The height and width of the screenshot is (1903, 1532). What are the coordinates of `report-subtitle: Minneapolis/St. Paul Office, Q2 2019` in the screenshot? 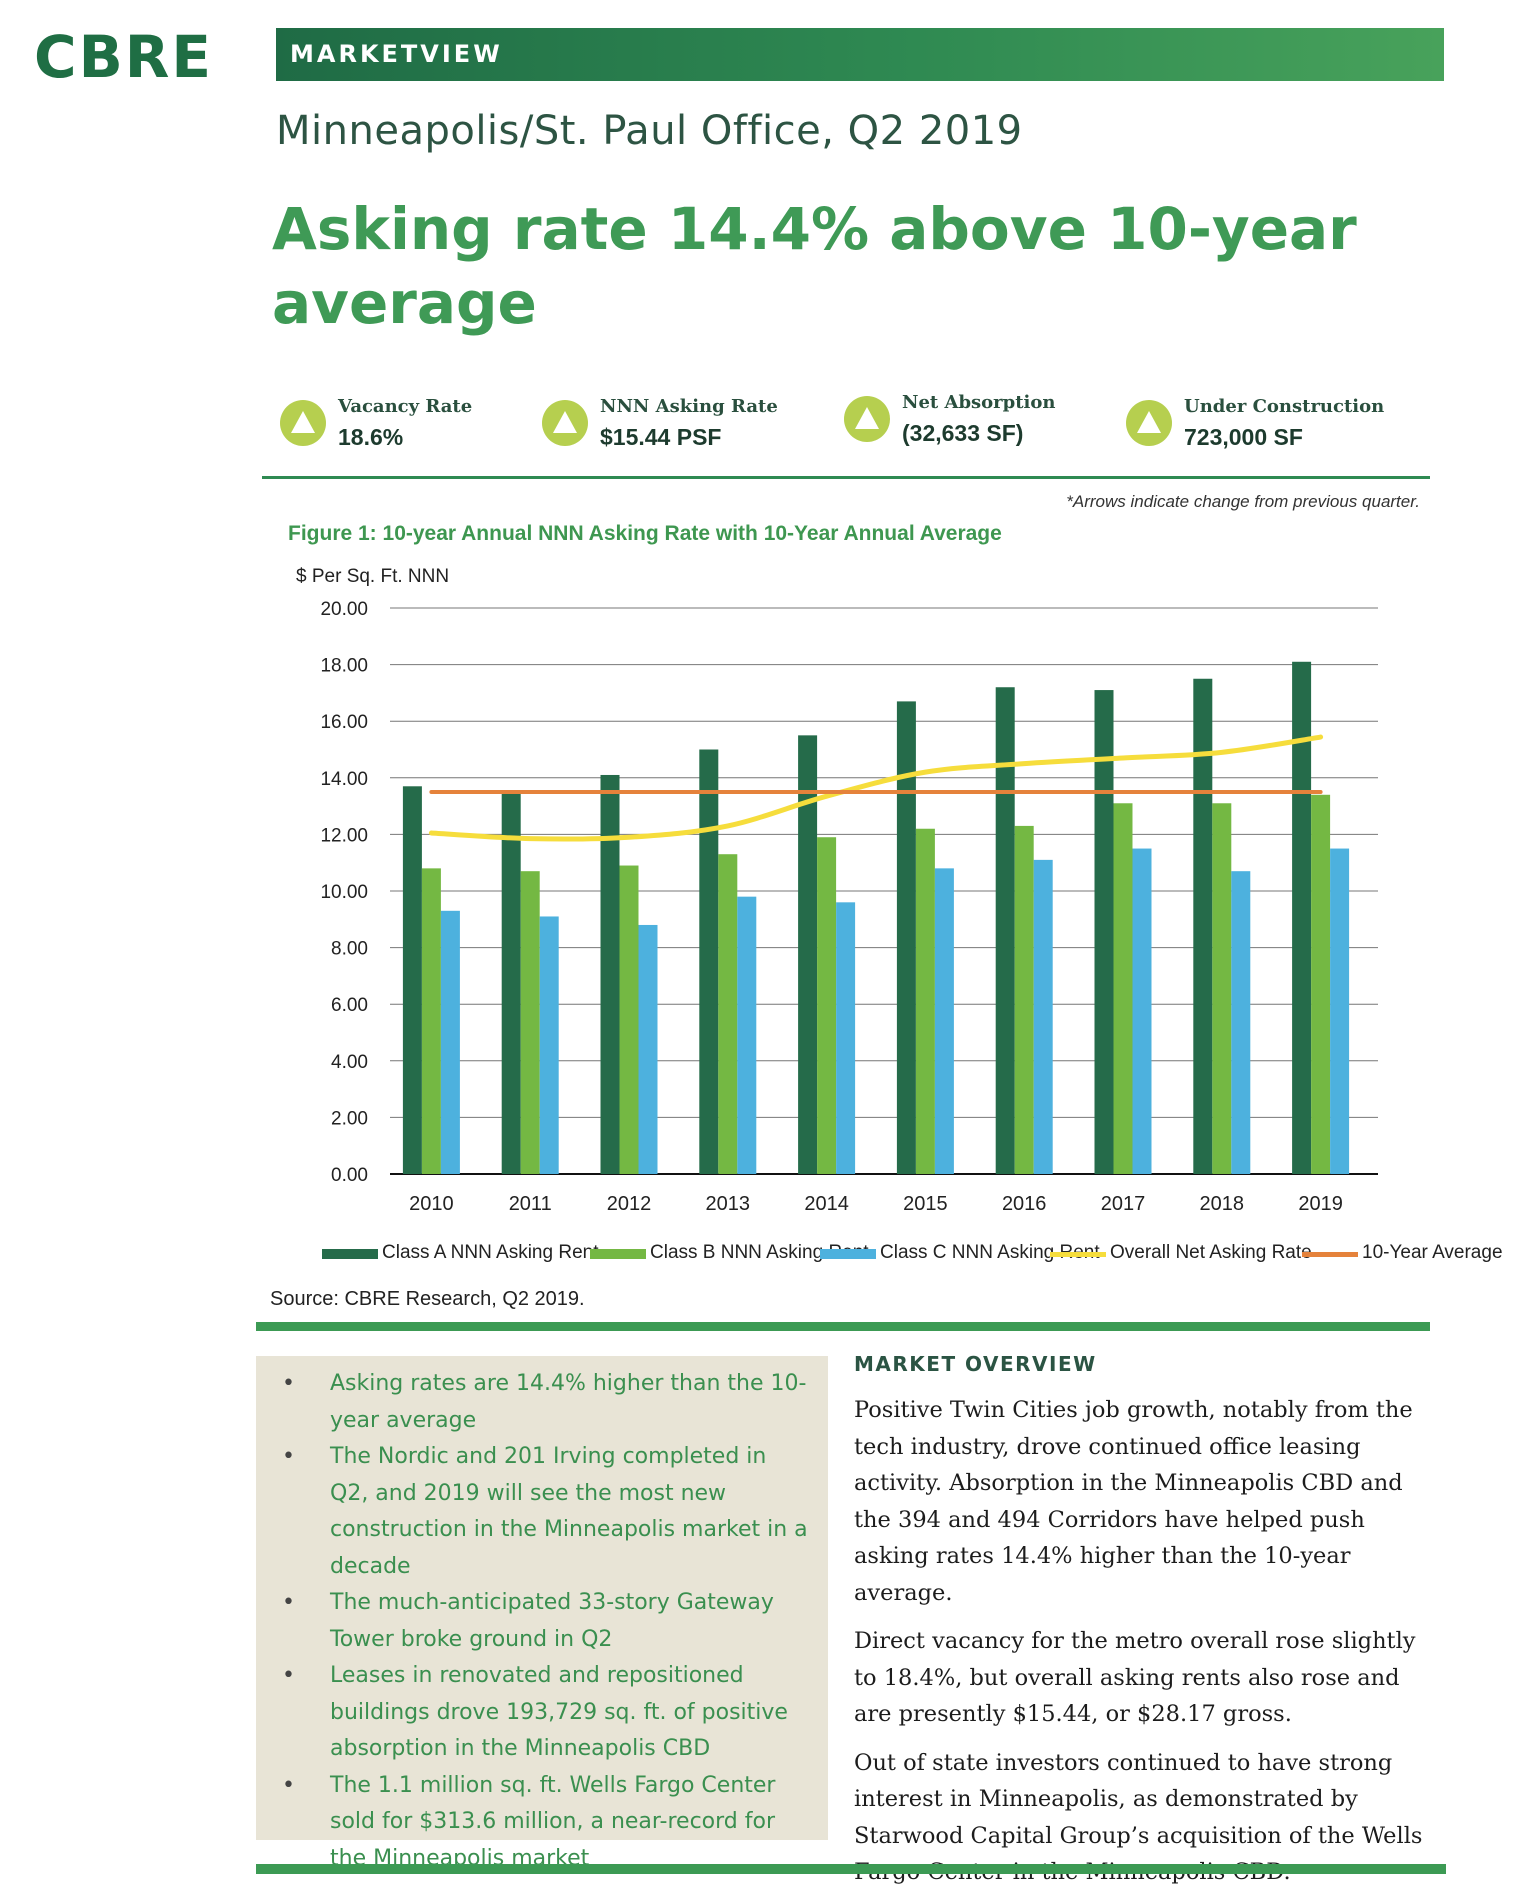 It's located at (649, 131).